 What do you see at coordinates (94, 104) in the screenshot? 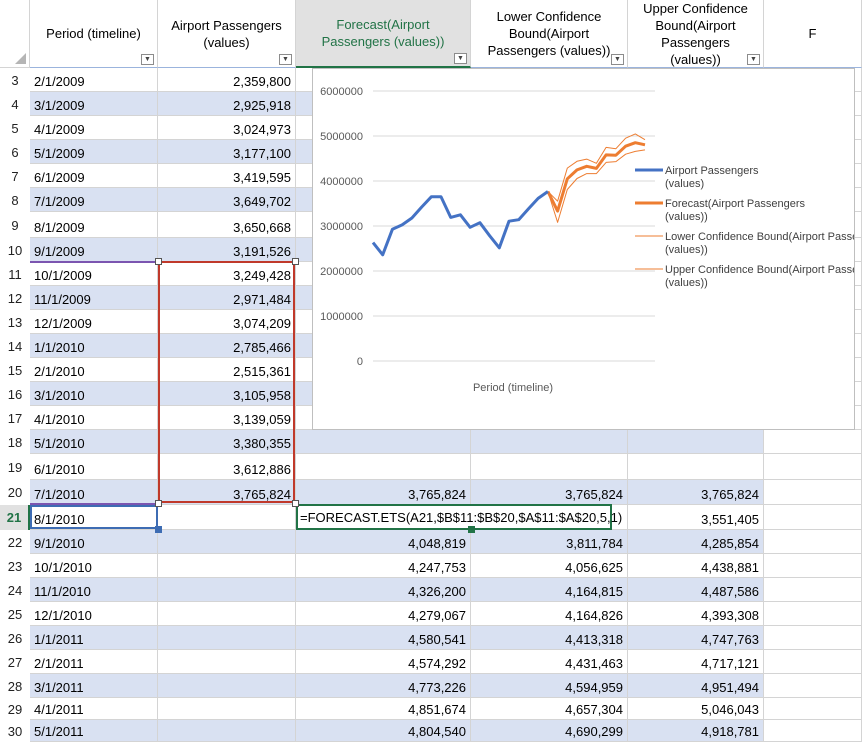
I see `cell-a-row: 3/1/2009` at bounding box center [94, 104].